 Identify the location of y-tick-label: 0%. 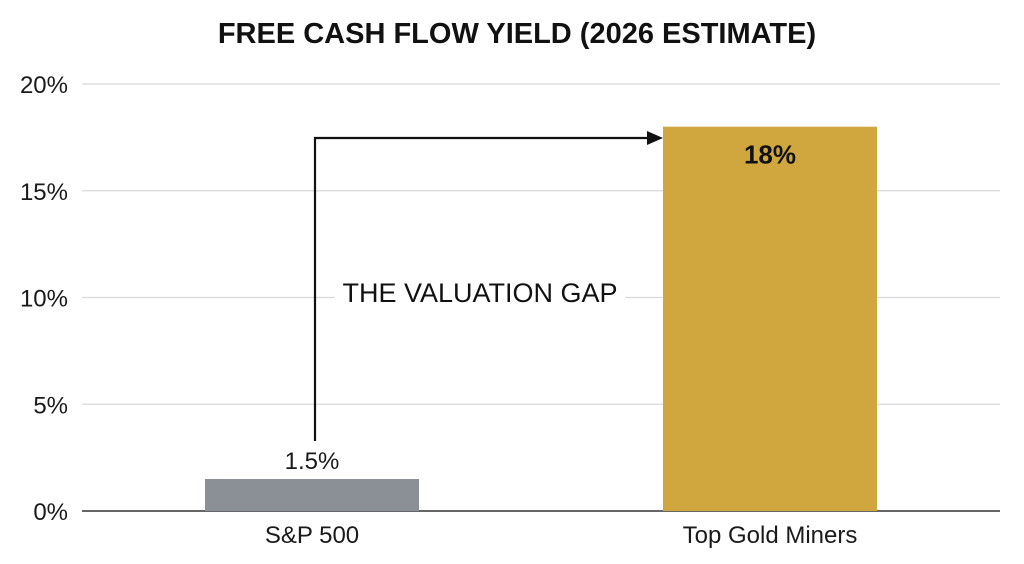
(50, 512).